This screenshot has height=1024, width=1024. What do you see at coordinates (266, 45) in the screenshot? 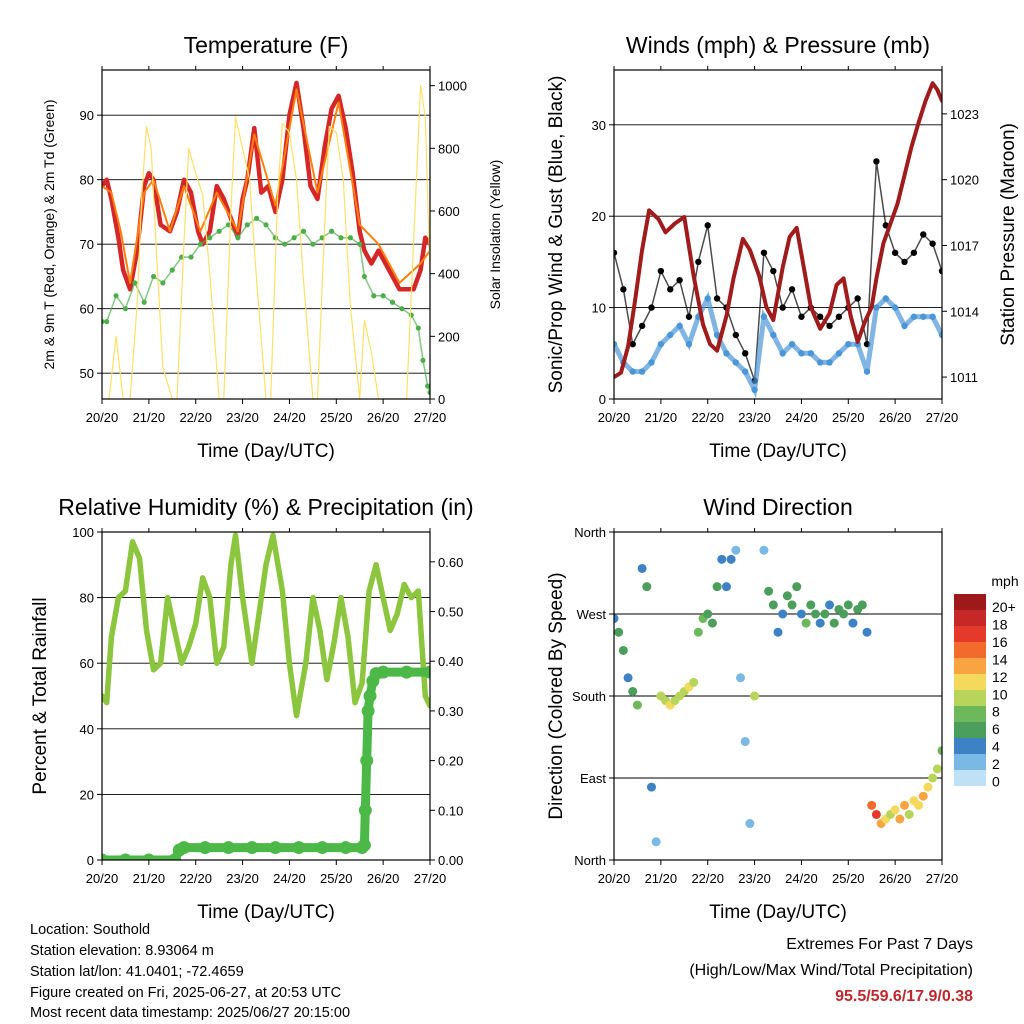
I see `temperature-title: Temperature (F)` at bounding box center [266, 45].